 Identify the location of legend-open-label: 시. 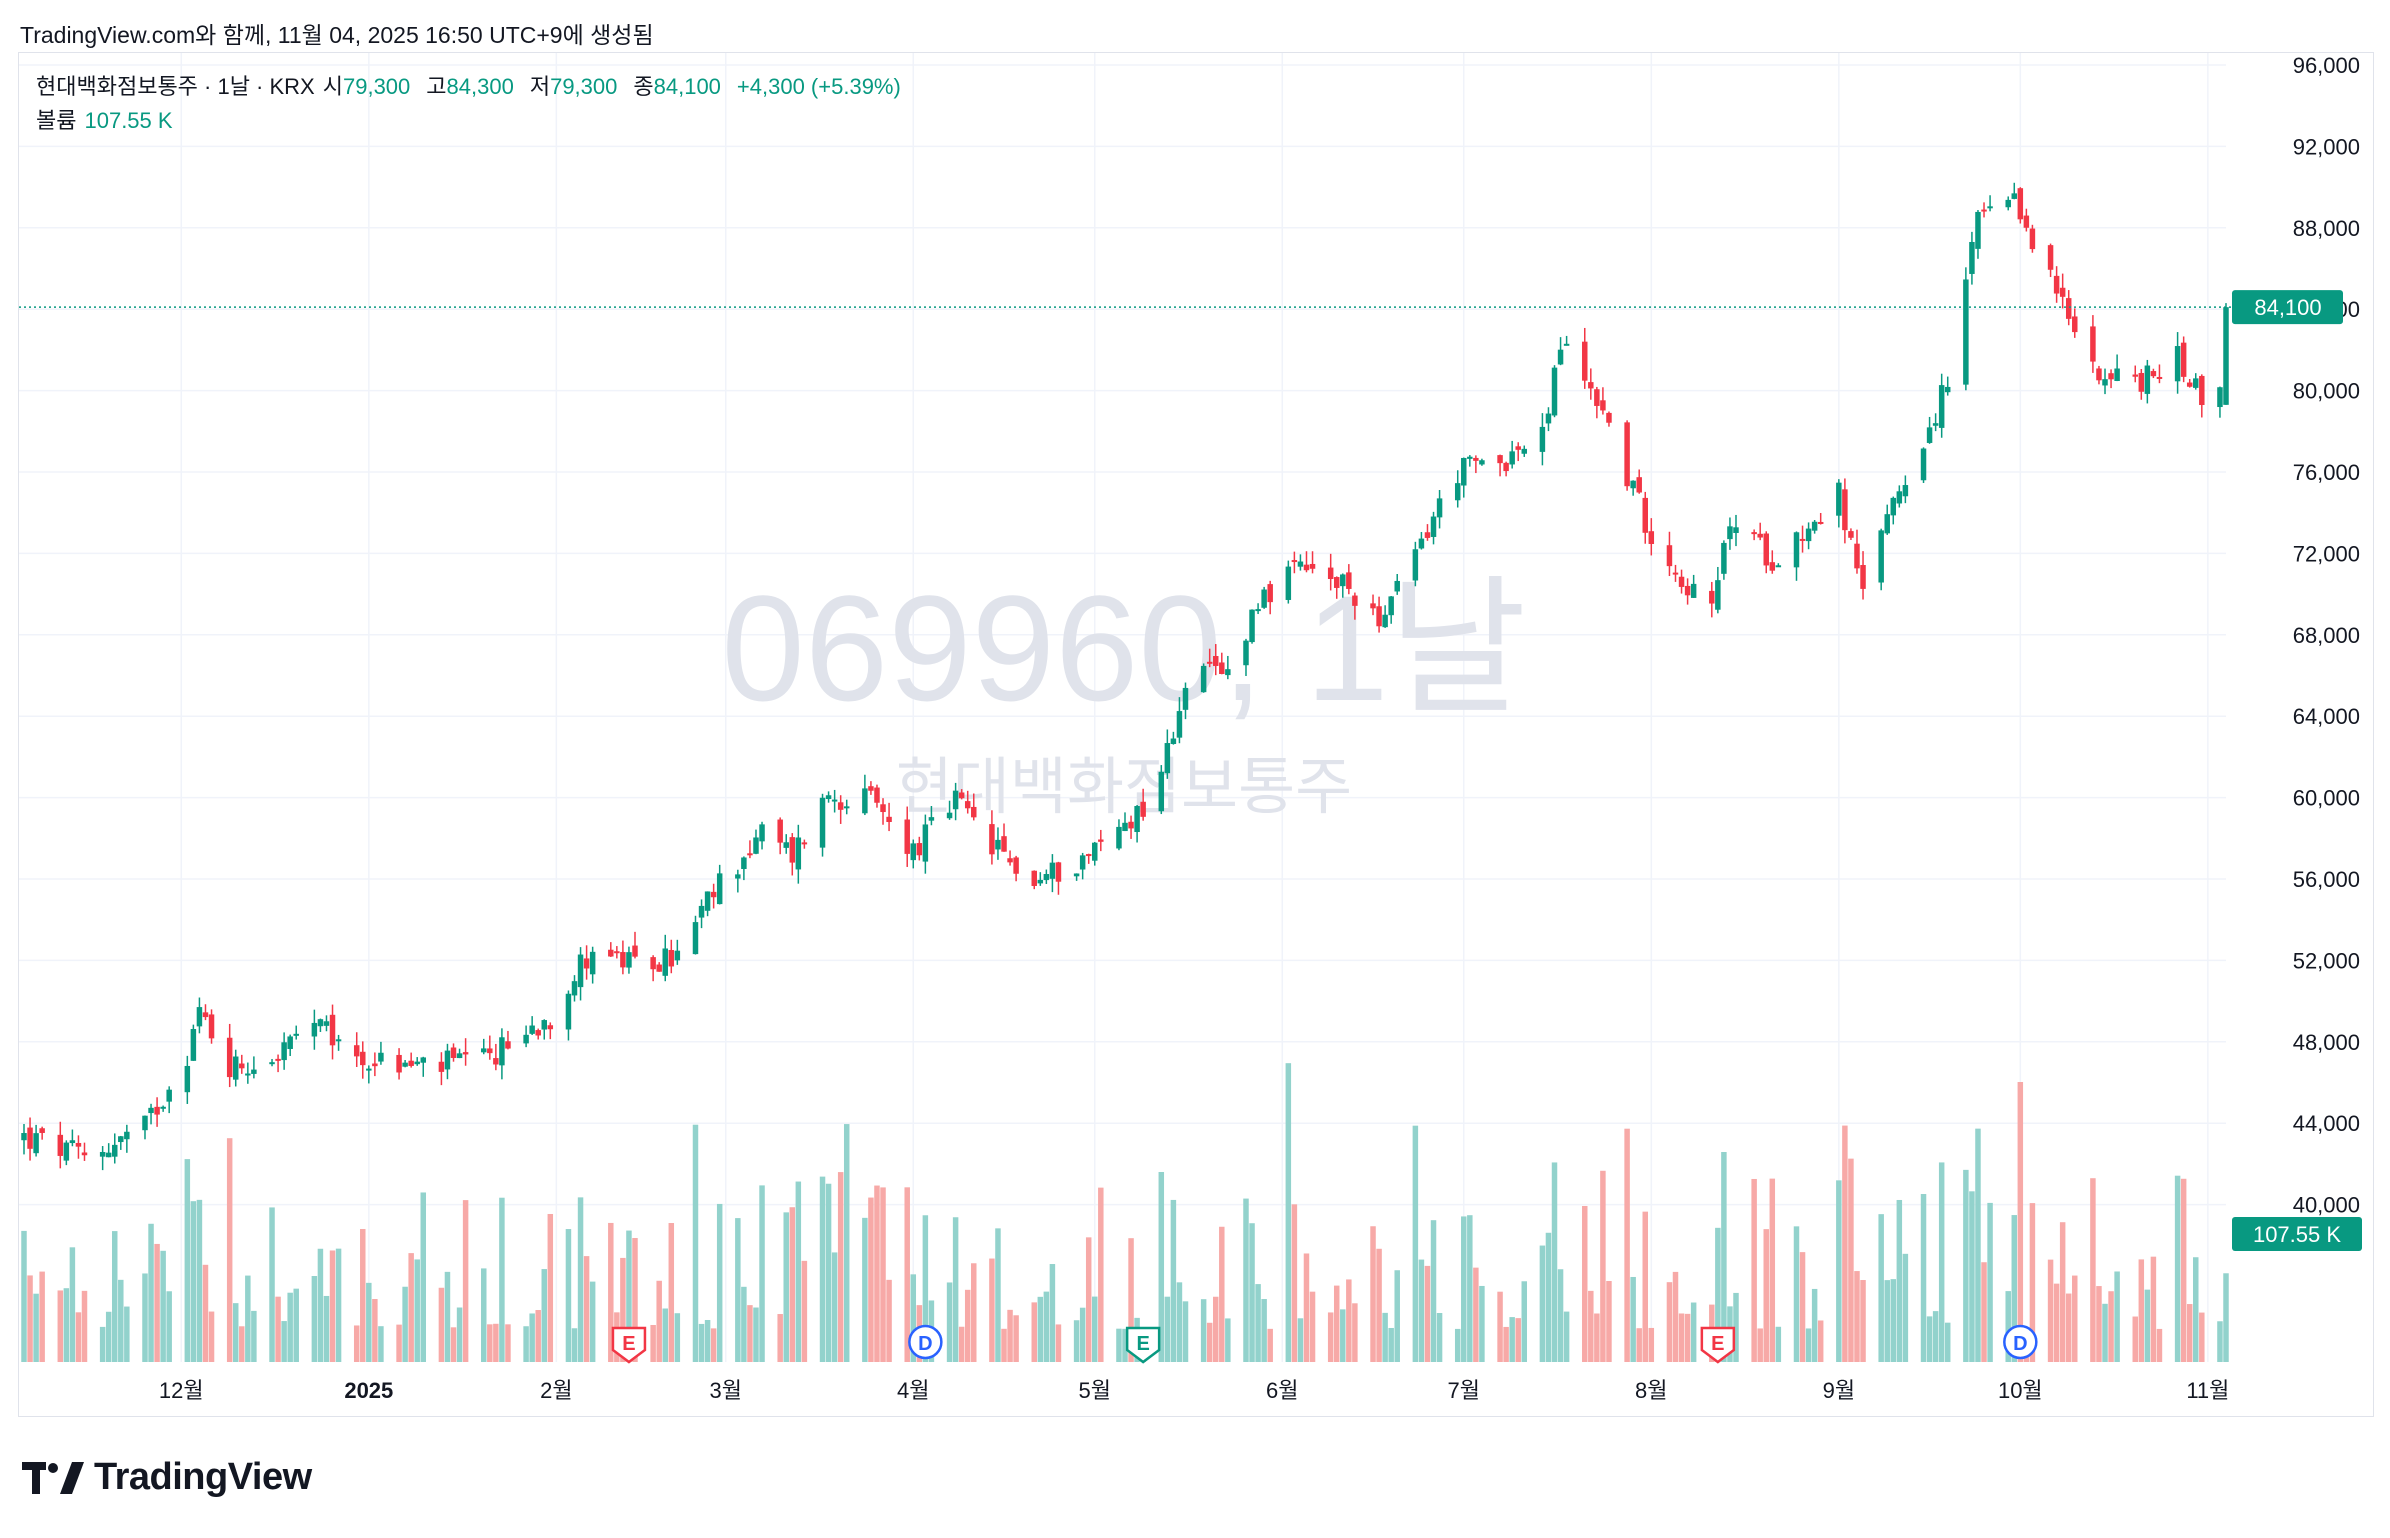
(332, 86).